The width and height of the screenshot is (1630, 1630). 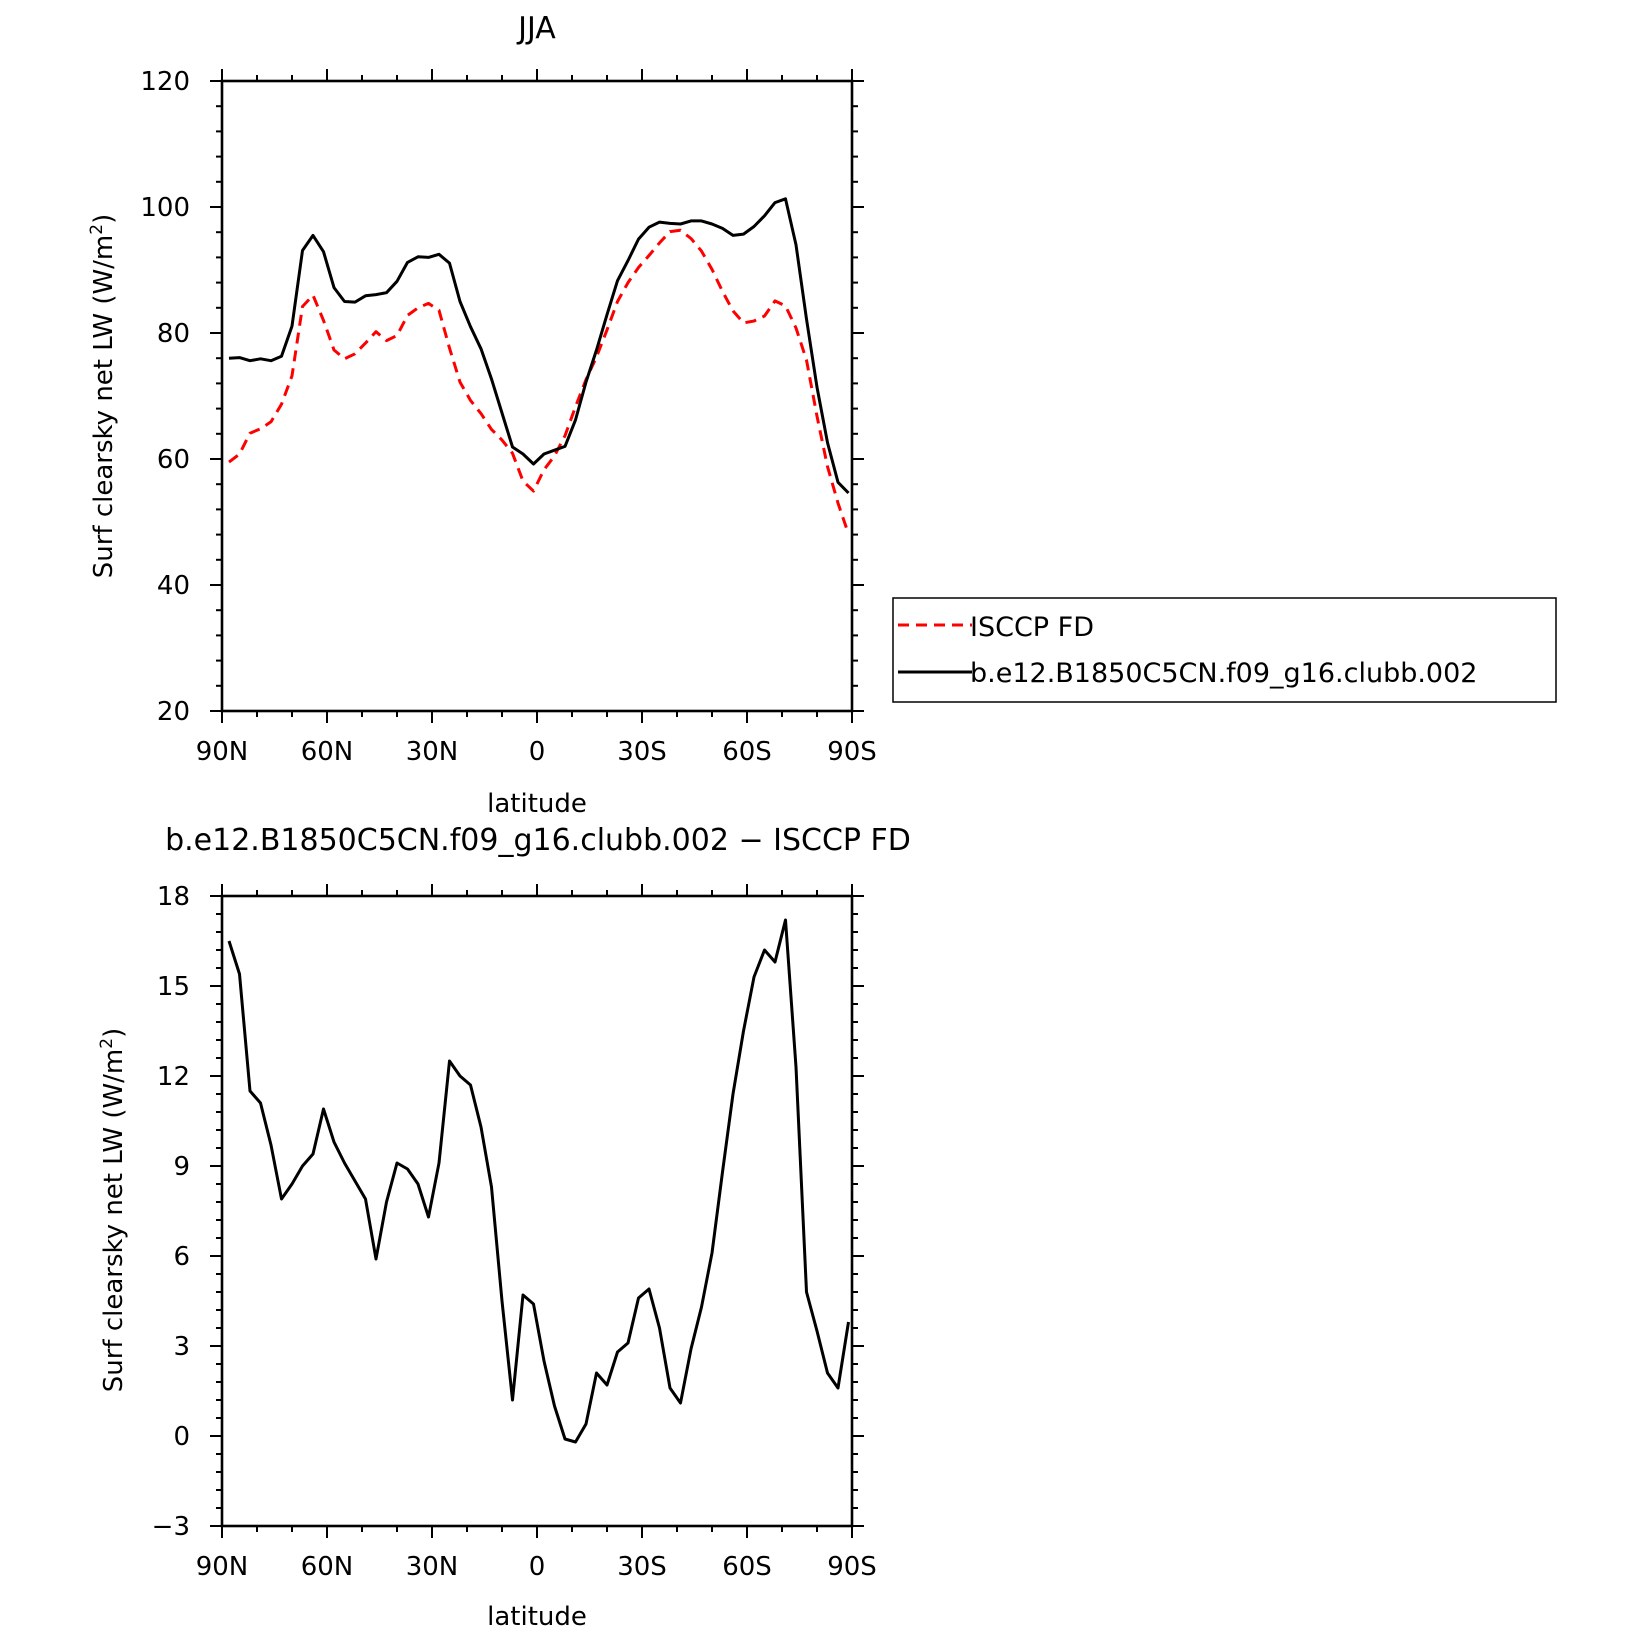 What do you see at coordinates (165, 208) in the screenshot?
I see `y-tick-label: 100` at bounding box center [165, 208].